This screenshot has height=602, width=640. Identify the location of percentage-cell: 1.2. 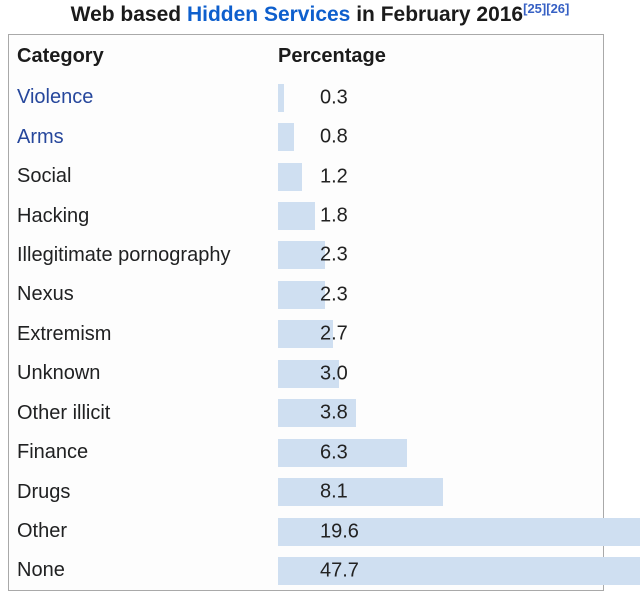
(440, 176).